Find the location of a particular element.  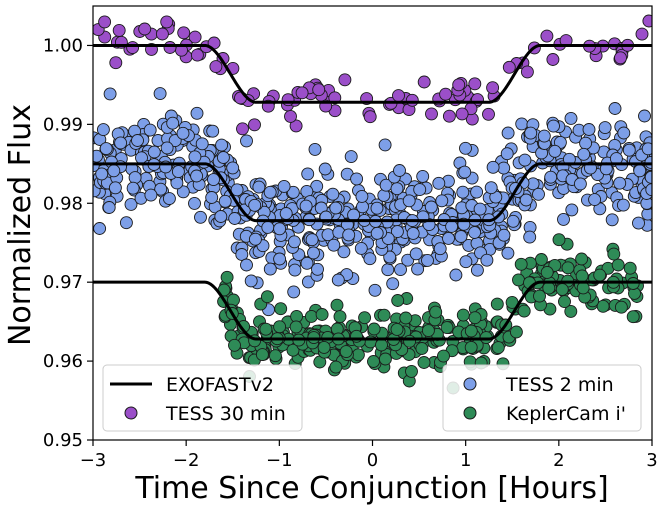

legend-tess2-marker is located at coordinates (470, 384).